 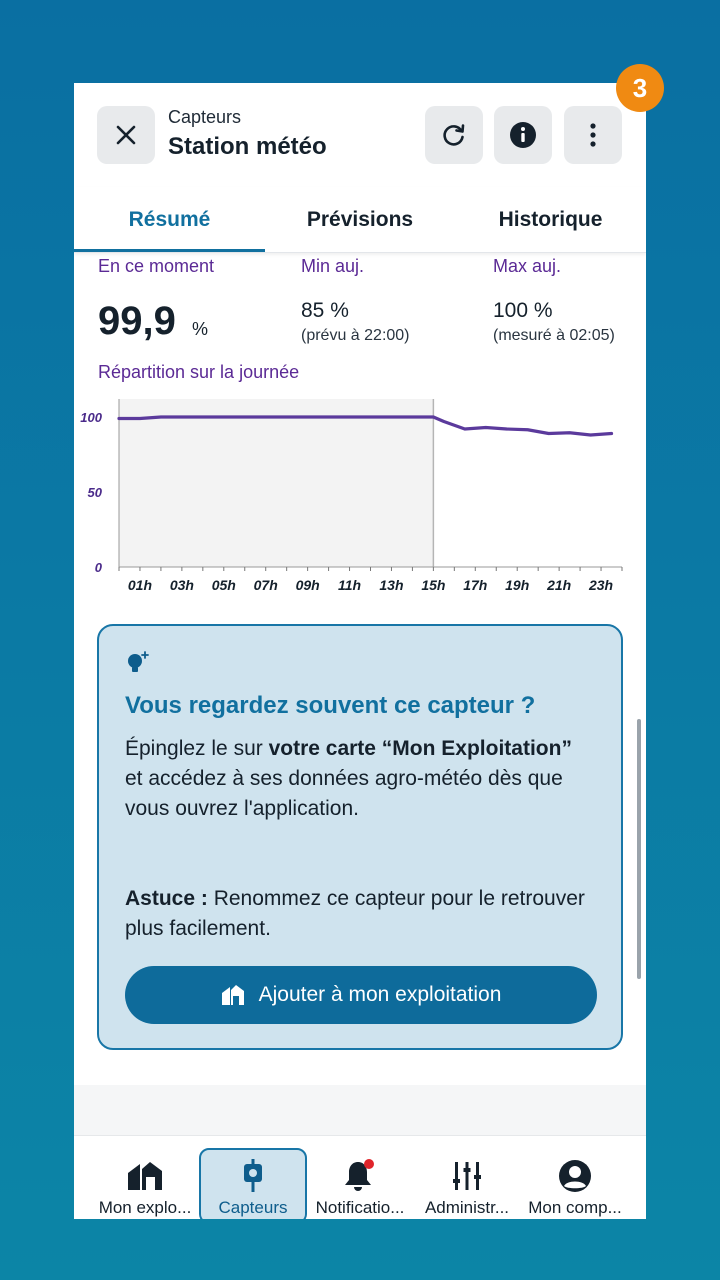 What do you see at coordinates (420, 748) in the screenshot?
I see `tip-body-bold: votre carte “Mon Exploitation”` at bounding box center [420, 748].